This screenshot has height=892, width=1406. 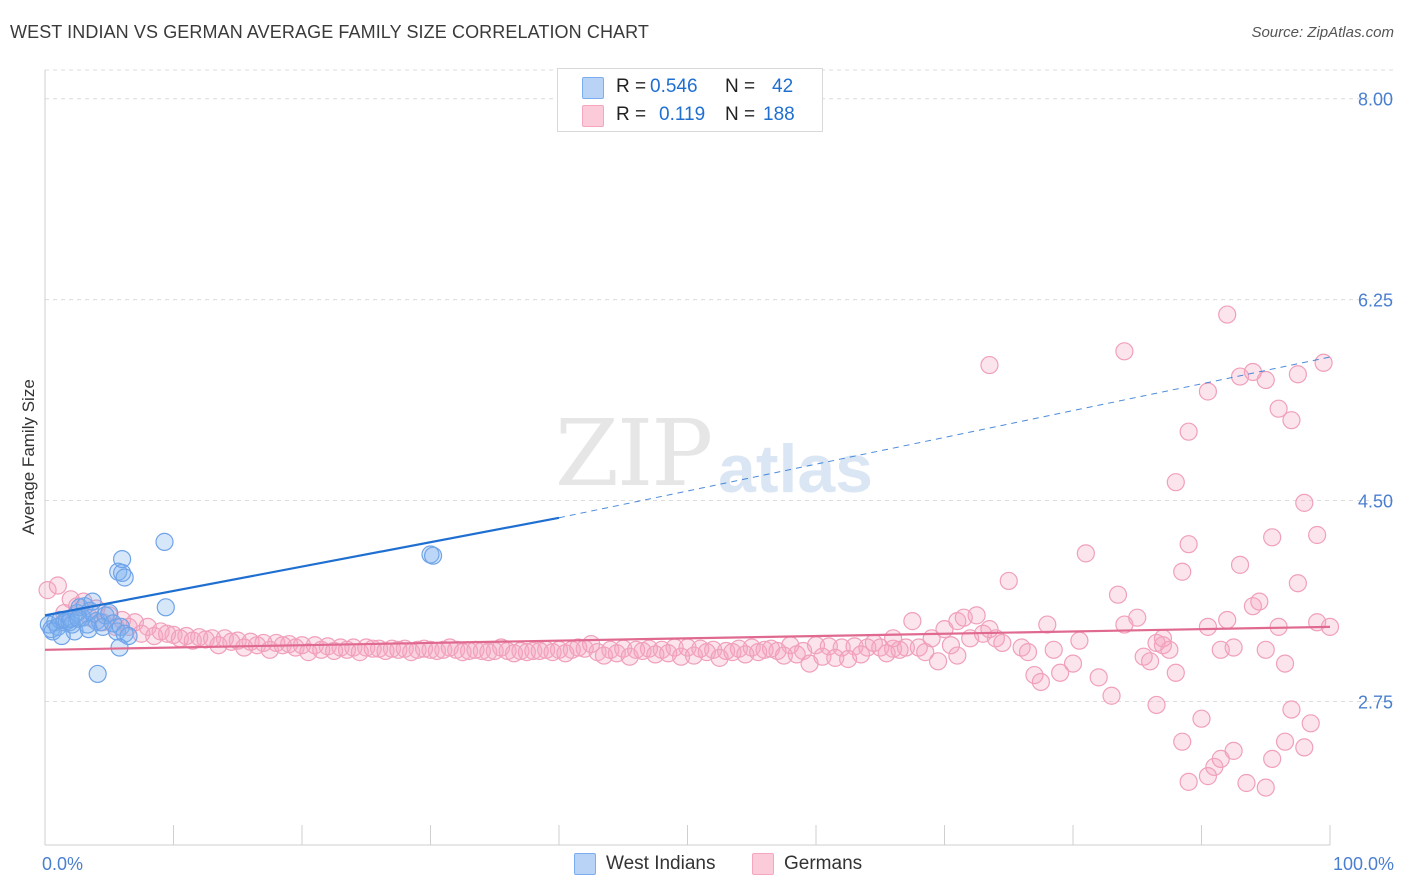 I want to click on legend-r-label: R =, so click(x=631, y=86).